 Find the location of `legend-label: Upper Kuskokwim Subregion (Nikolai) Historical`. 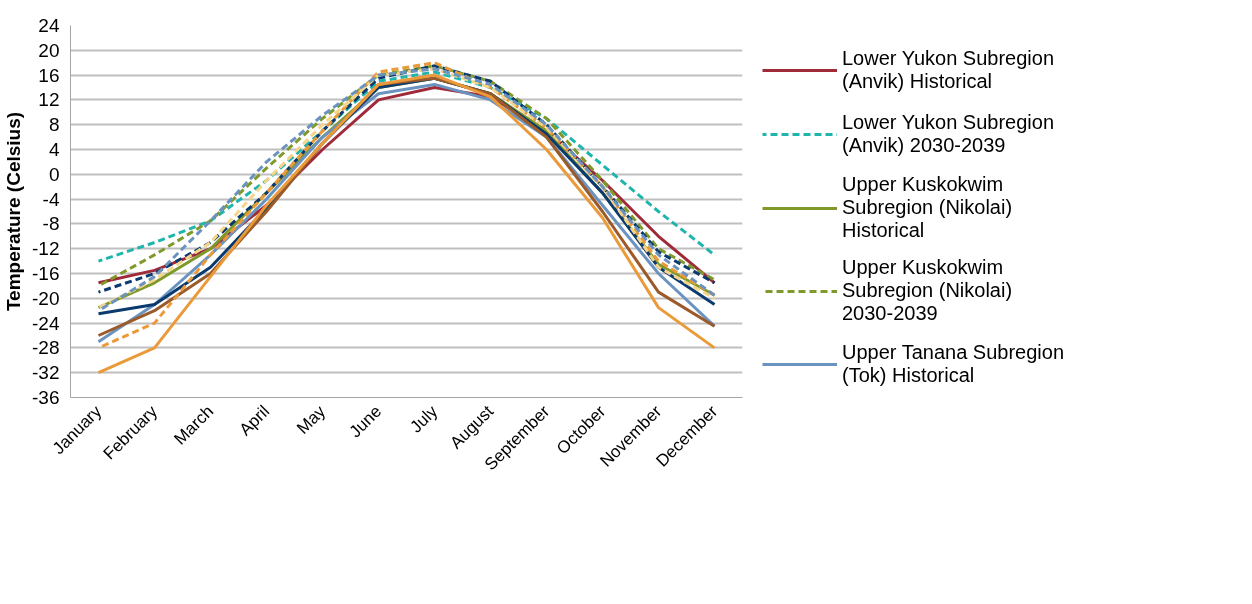

legend-label: Upper Kuskokwim Subregion (Nikolai) Historical is located at coordinates (927, 207).